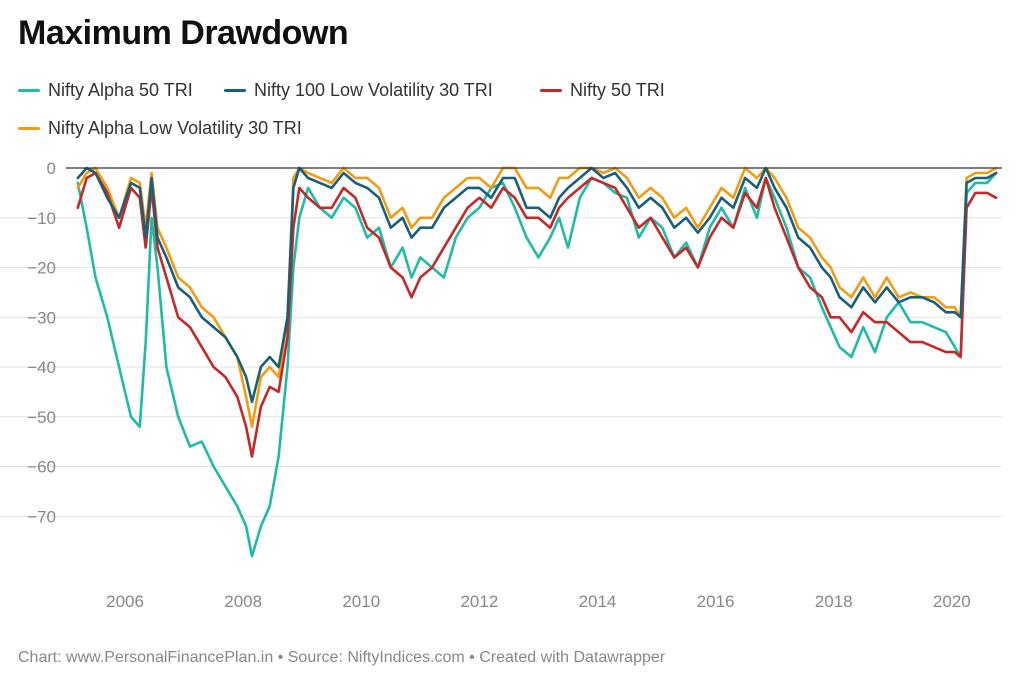  I want to click on legend-label-lowvol100: Nifty 100 Low Volatility 30 TRI, so click(373, 90).